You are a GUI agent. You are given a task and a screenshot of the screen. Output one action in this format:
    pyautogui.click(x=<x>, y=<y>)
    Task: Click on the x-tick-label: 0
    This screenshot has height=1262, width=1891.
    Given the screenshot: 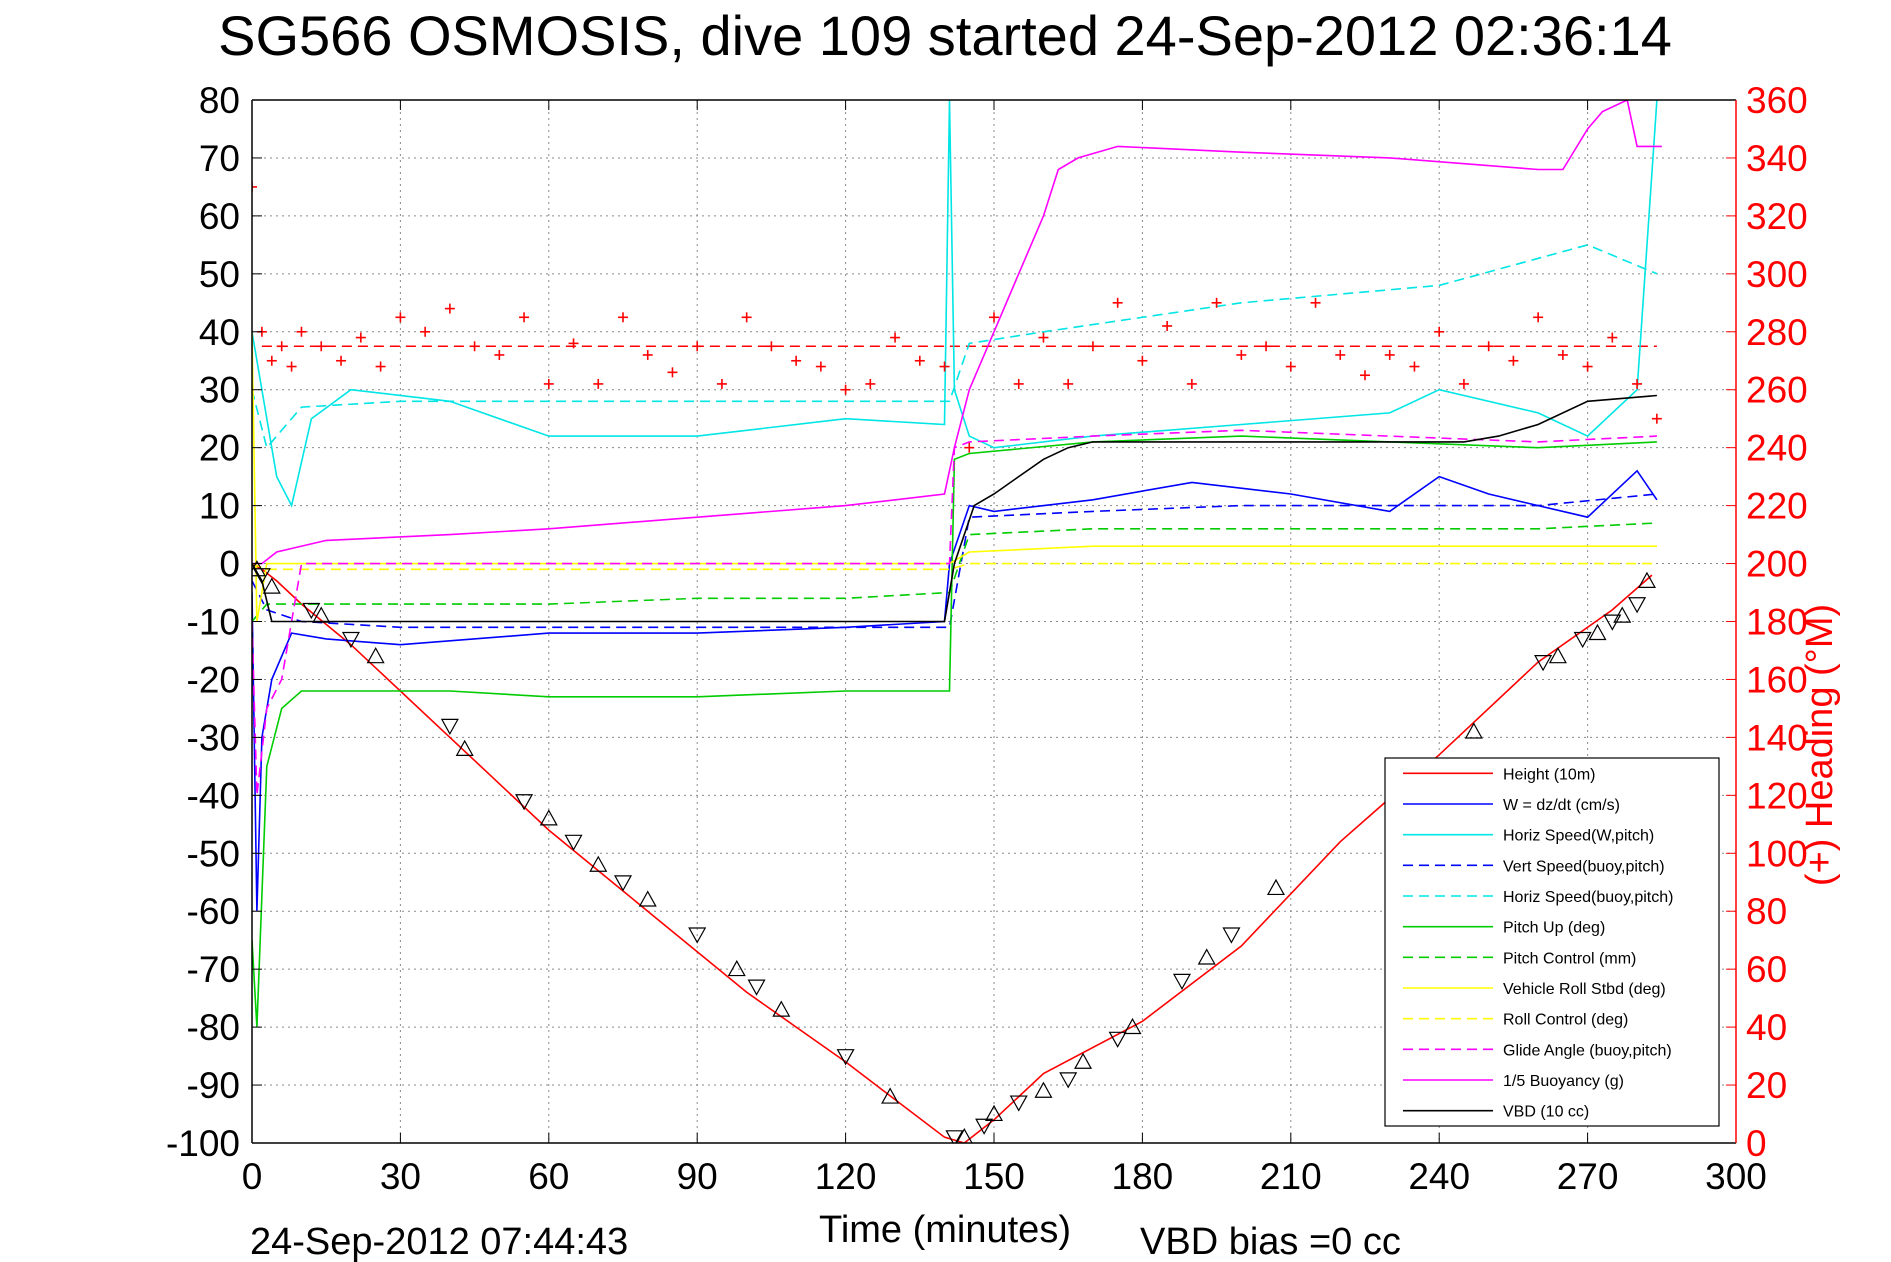 What is the action you would take?
    pyautogui.click(x=252, y=1176)
    